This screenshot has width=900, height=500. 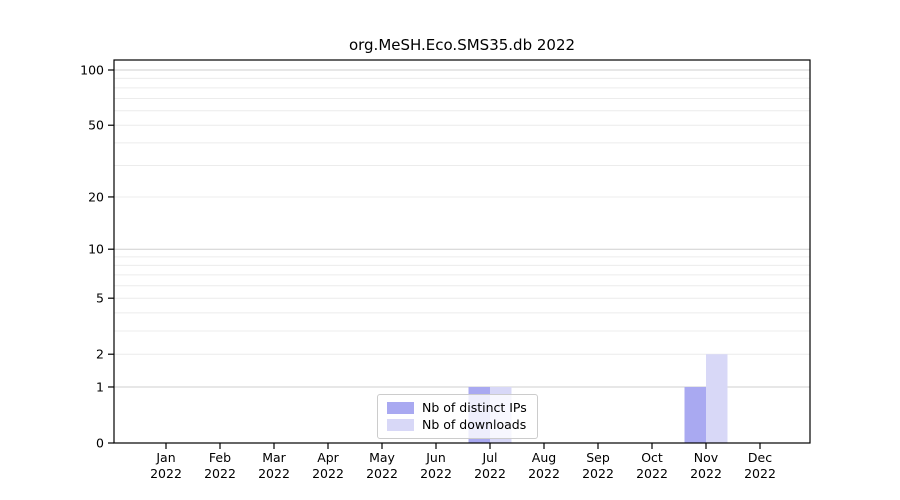 What do you see at coordinates (274, 457) in the screenshot?
I see `x-tick-label-month: Mar` at bounding box center [274, 457].